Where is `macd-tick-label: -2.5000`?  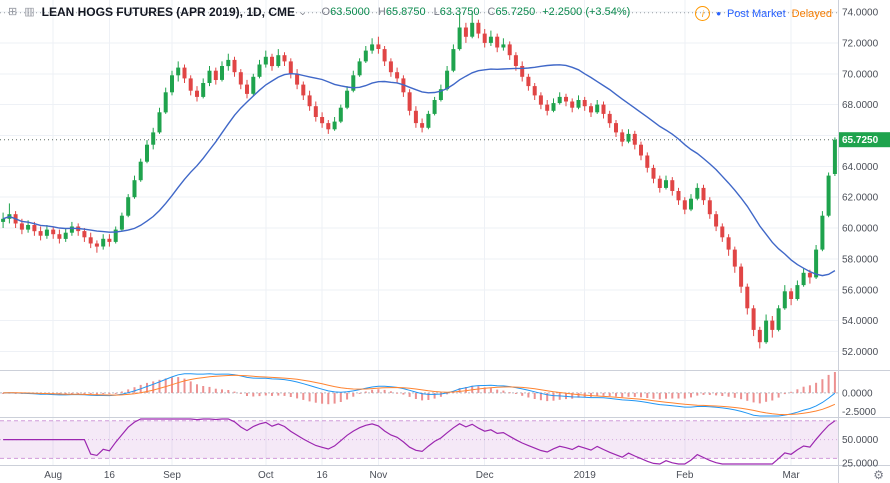 macd-tick-label: -2.5000 is located at coordinates (859, 412).